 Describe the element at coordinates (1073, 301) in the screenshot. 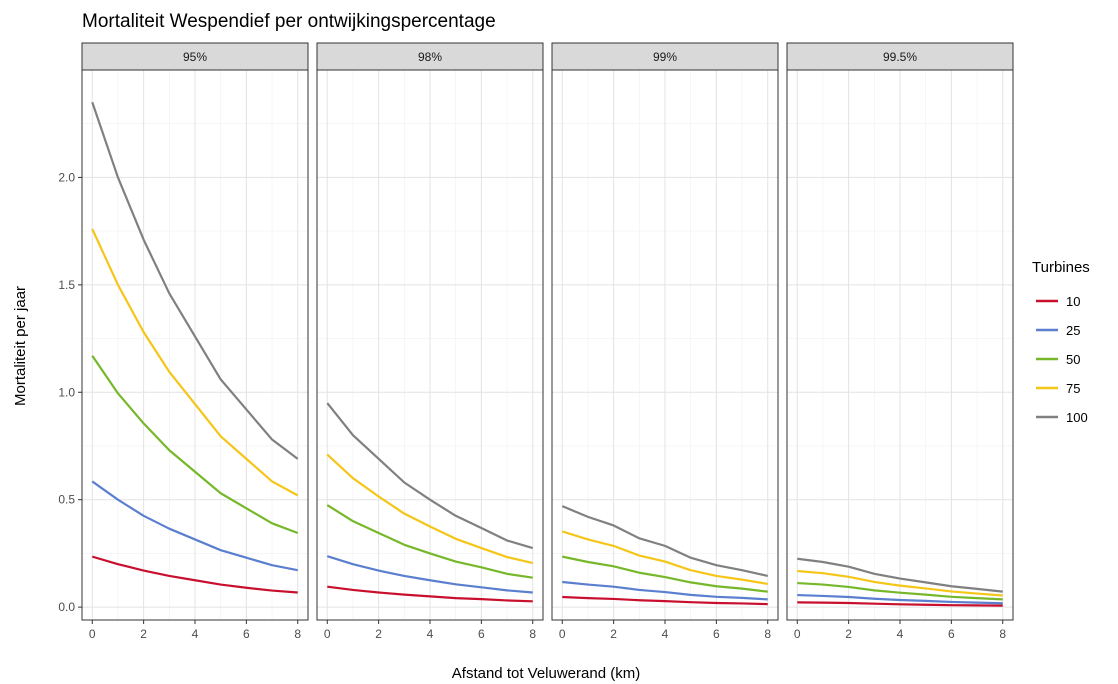

I see `legend-label: 10` at that location.